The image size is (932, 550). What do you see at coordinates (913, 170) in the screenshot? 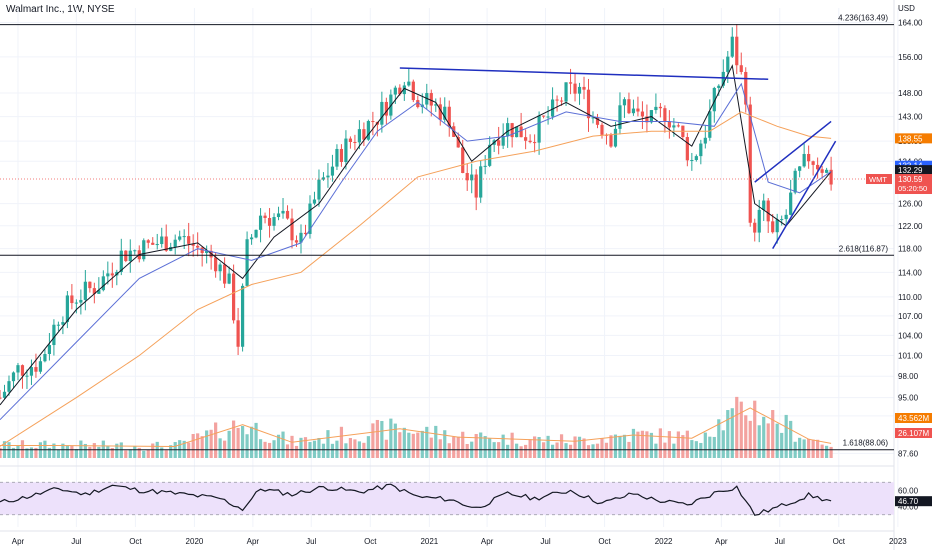
I see `price-badge: 132.29` at bounding box center [913, 170].